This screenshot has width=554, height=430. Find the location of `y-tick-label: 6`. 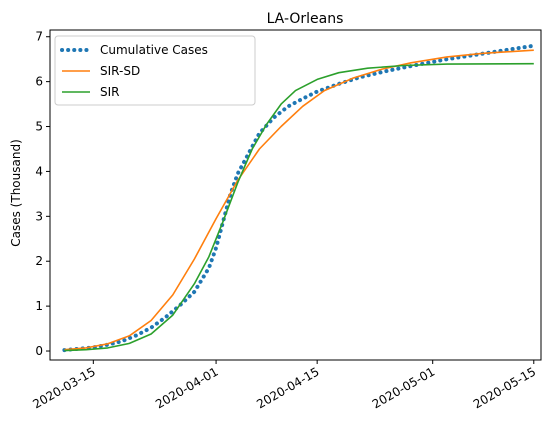

y-tick-label: 6 is located at coordinates (39, 82).